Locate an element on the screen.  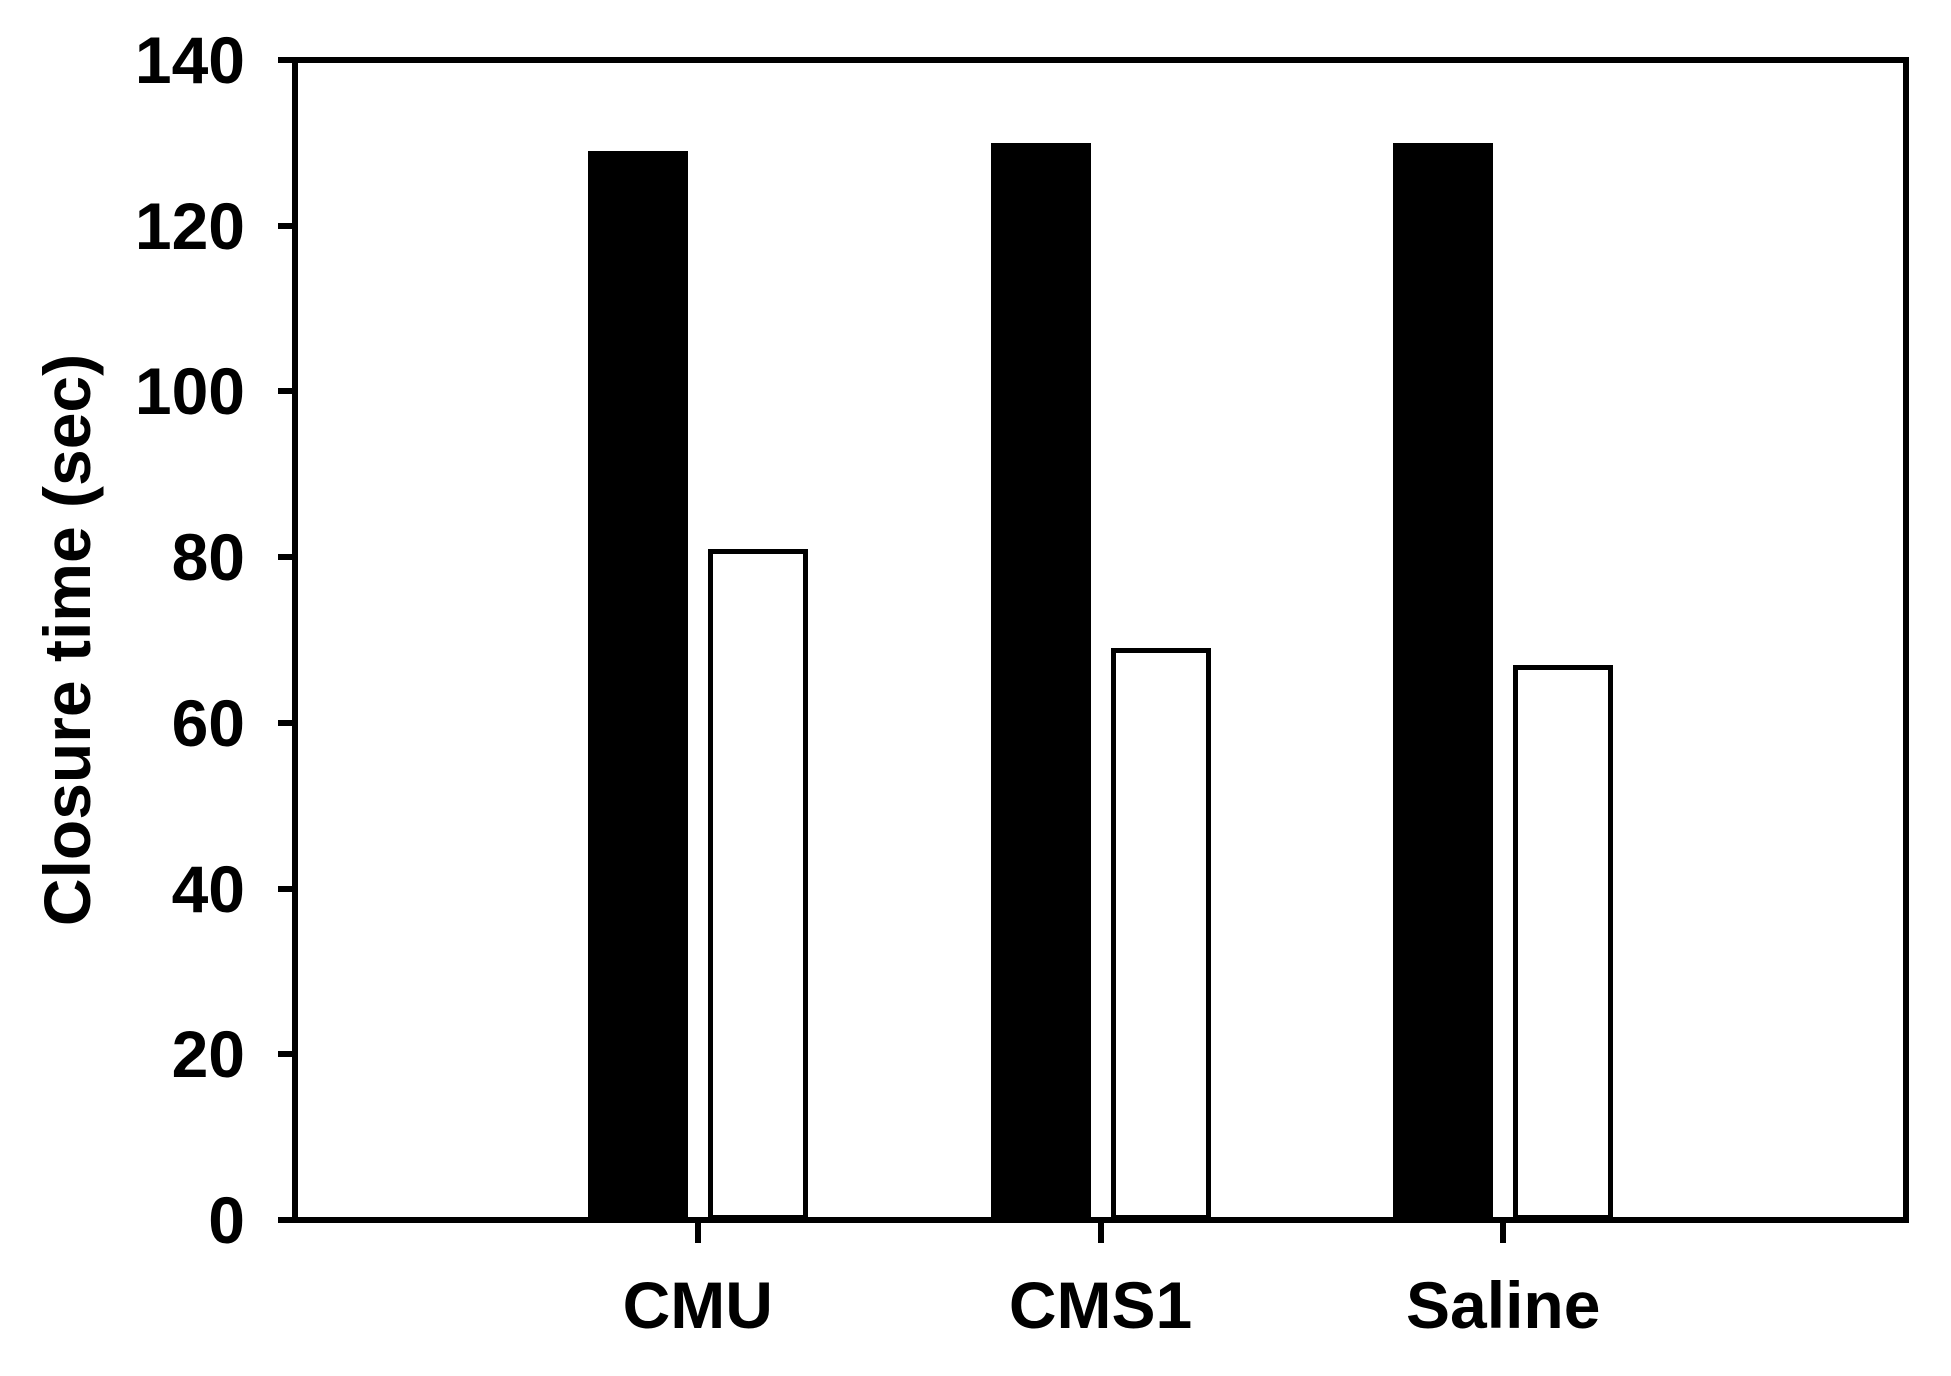
y-tick-label-100: 100 is located at coordinates (189, 391).